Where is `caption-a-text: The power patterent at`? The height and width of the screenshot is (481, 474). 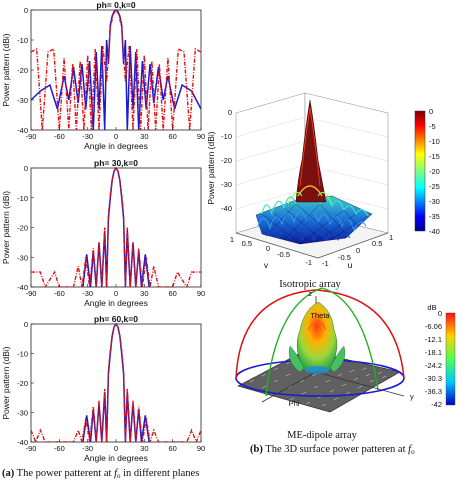 caption-a-text: The power patterent at is located at coordinates (64, 473).